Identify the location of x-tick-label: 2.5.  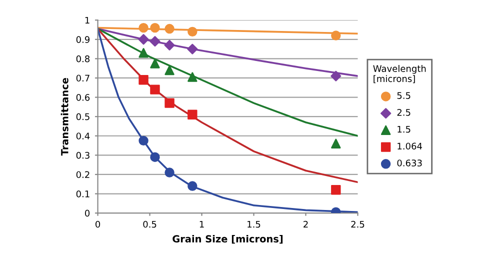
(357, 224).